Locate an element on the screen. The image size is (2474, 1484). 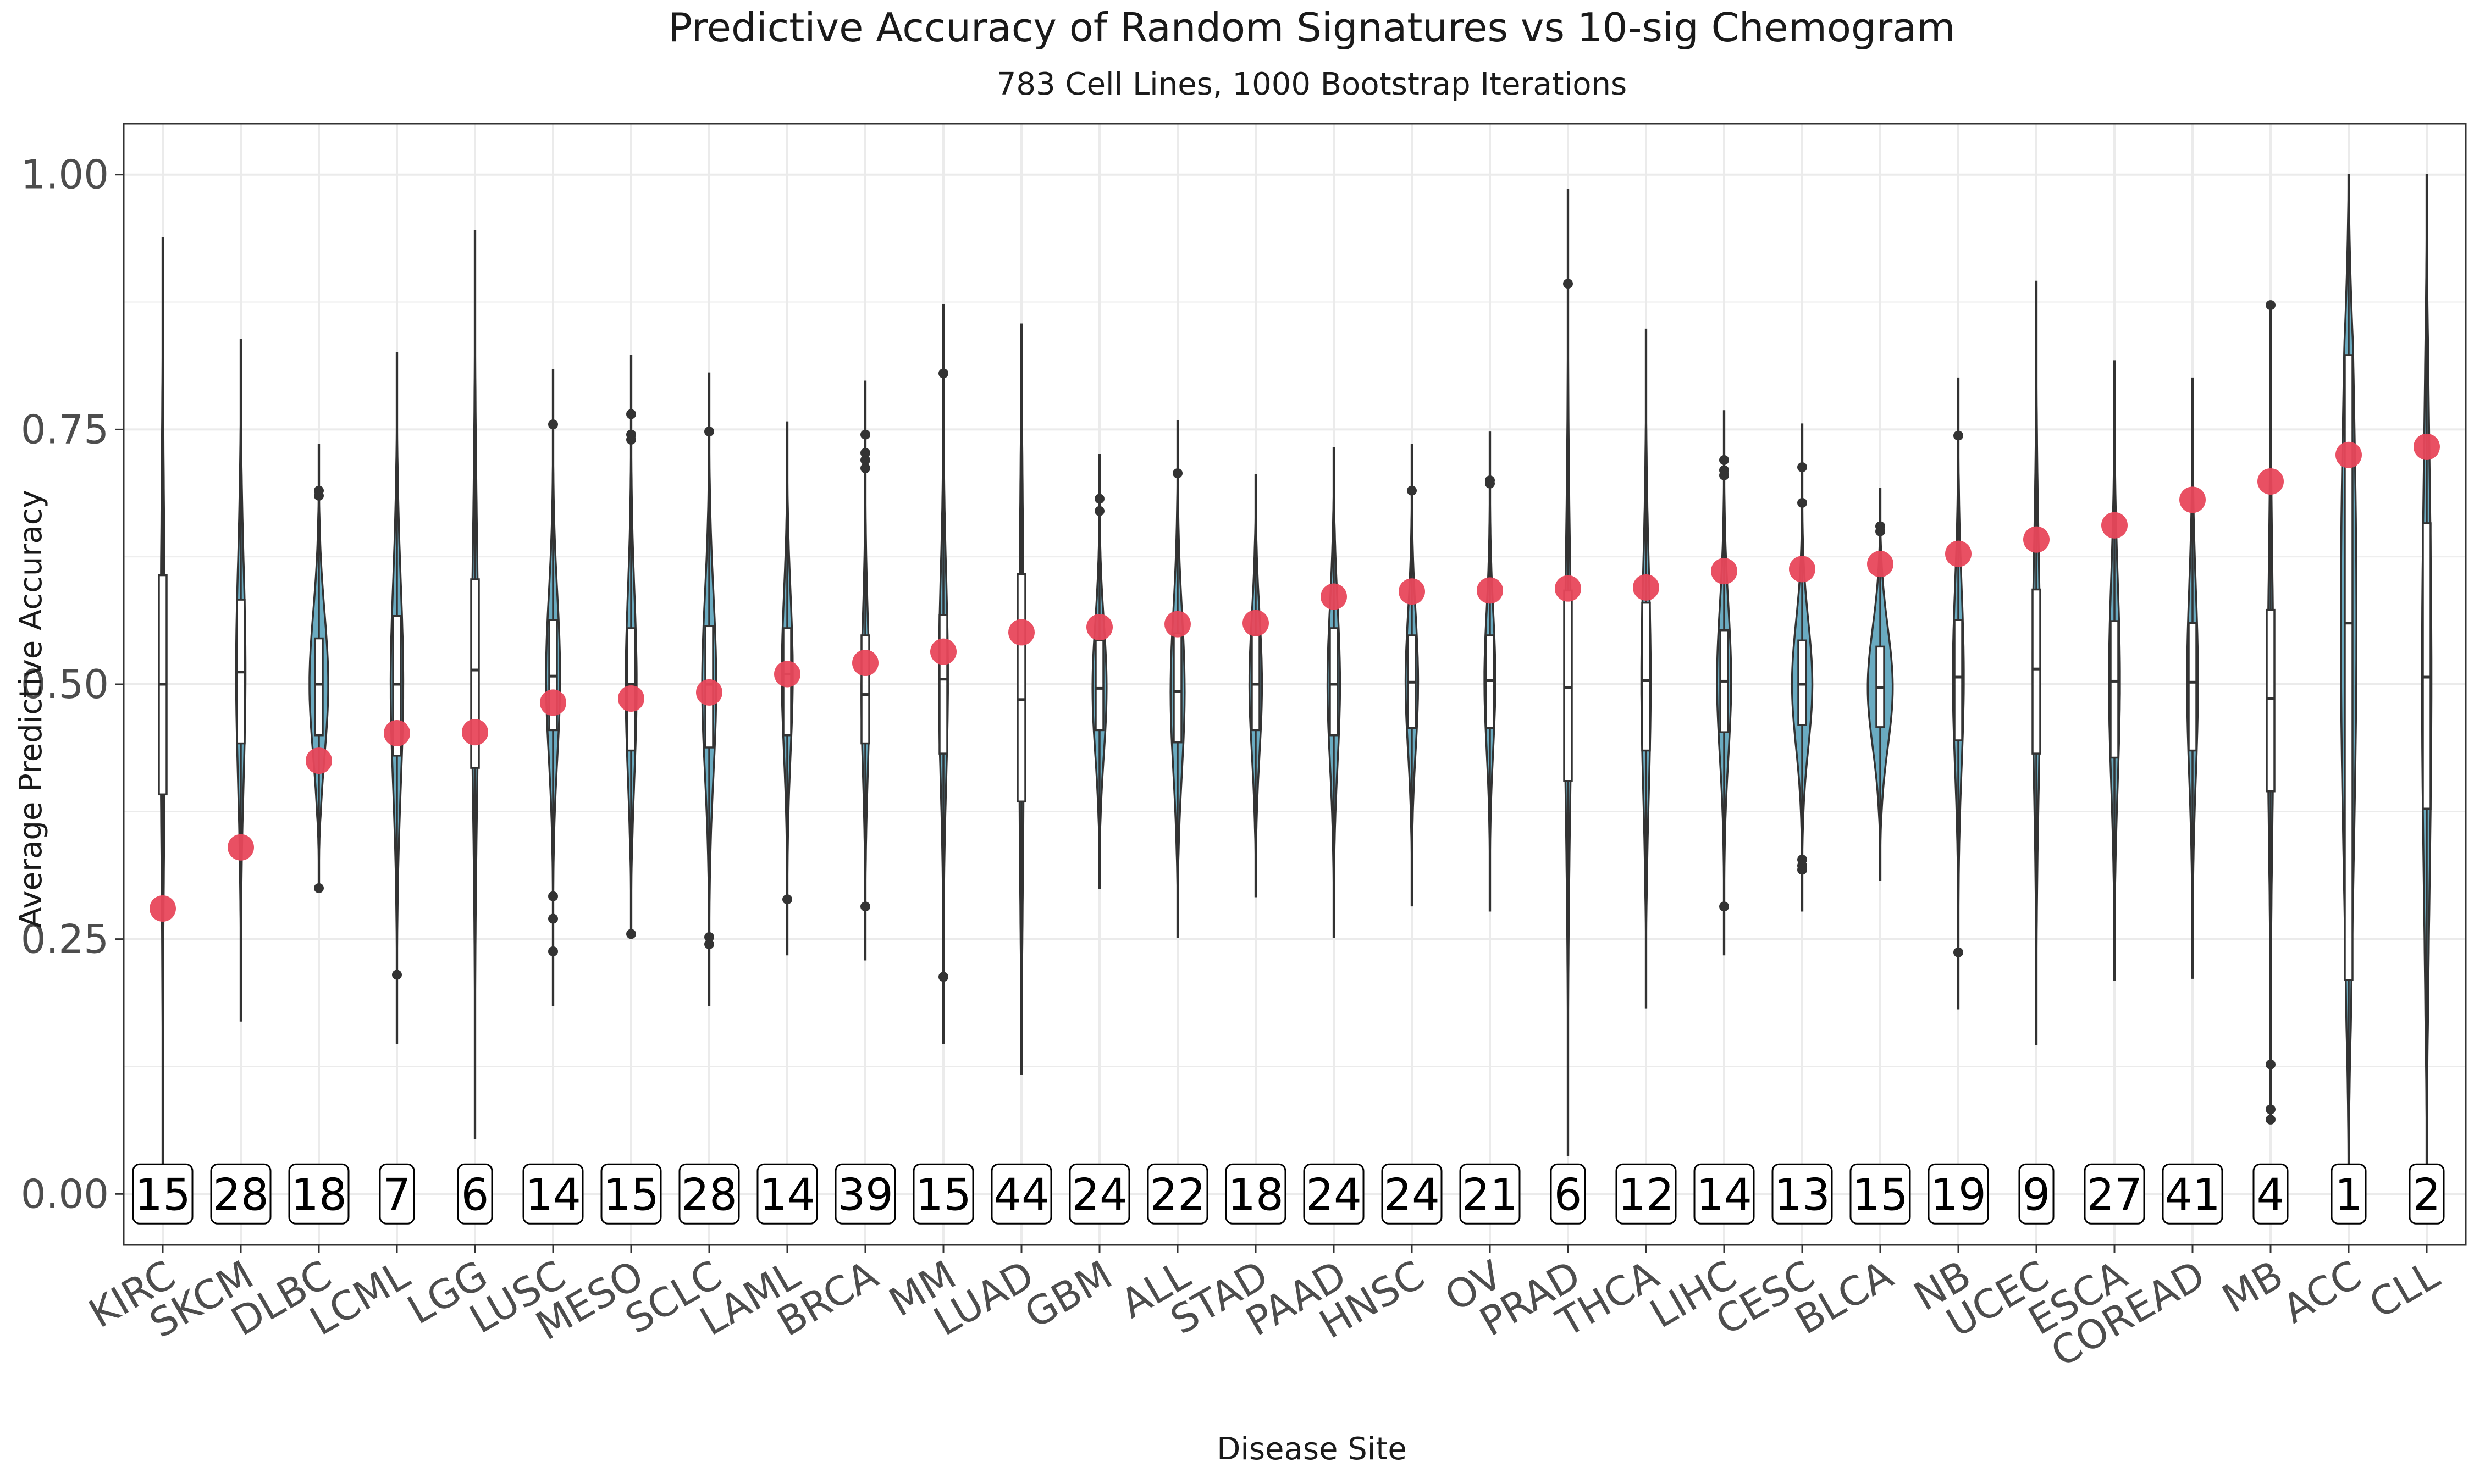
box-all is located at coordinates (1178, 688).